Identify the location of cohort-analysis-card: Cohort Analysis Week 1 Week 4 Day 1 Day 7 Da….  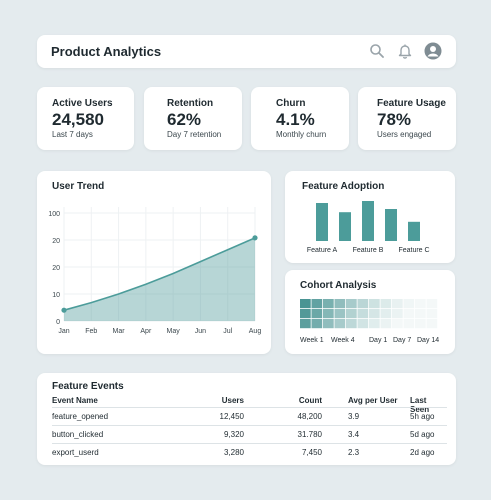
(370, 312).